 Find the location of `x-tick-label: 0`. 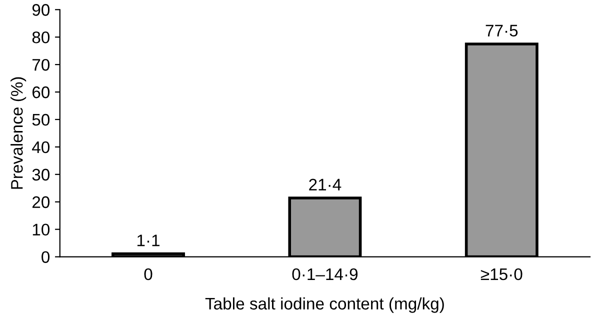

x-tick-label: 0 is located at coordinates (148, 274).